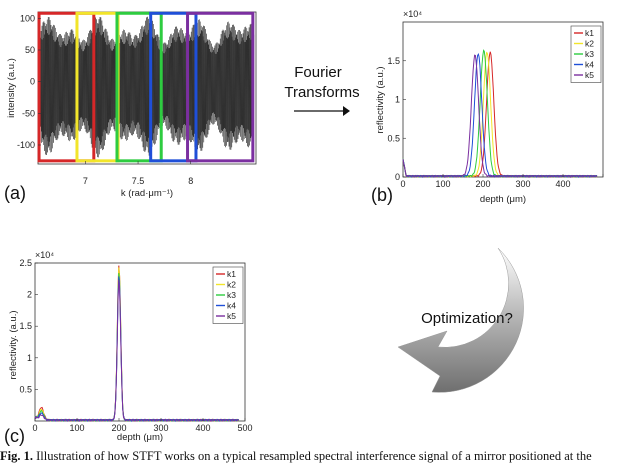 The width and height of the screenshot is (640, 463). I want to click on x-tick-label: 7, so click(85, 181).